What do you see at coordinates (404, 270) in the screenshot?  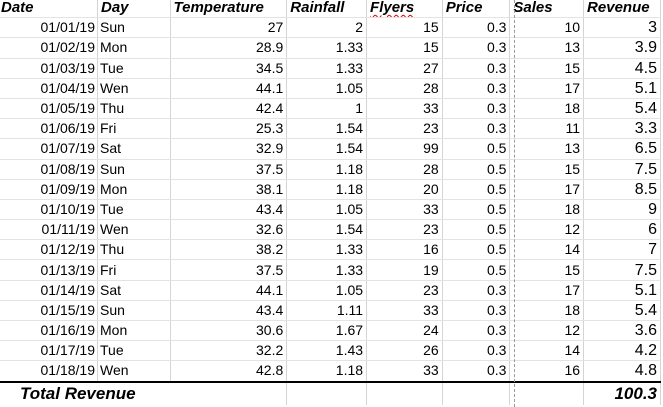 I see `cell-flyers: 19` at bounding box center [404, 270].